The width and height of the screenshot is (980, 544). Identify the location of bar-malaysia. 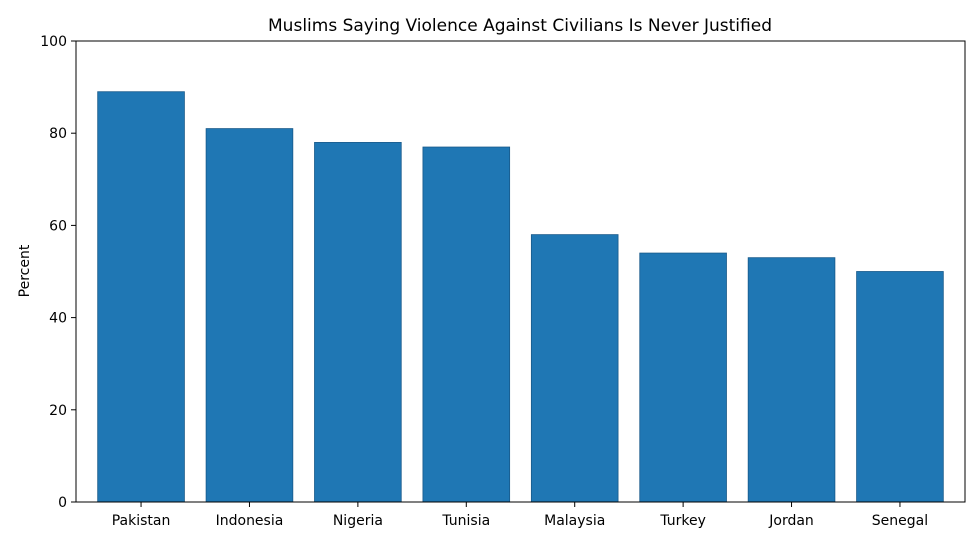
(574, 368).